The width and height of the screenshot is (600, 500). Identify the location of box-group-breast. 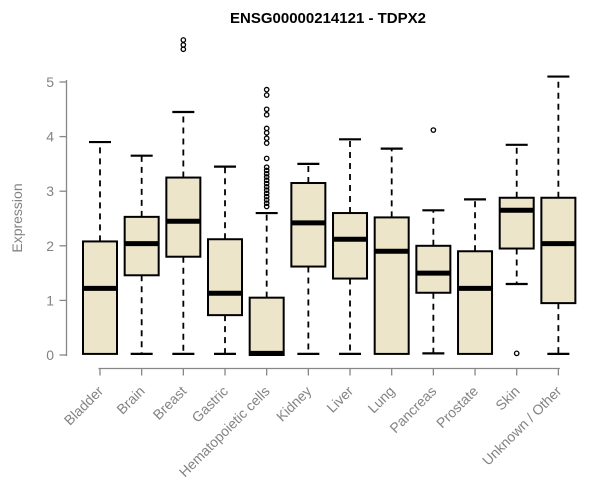
(183, 196).